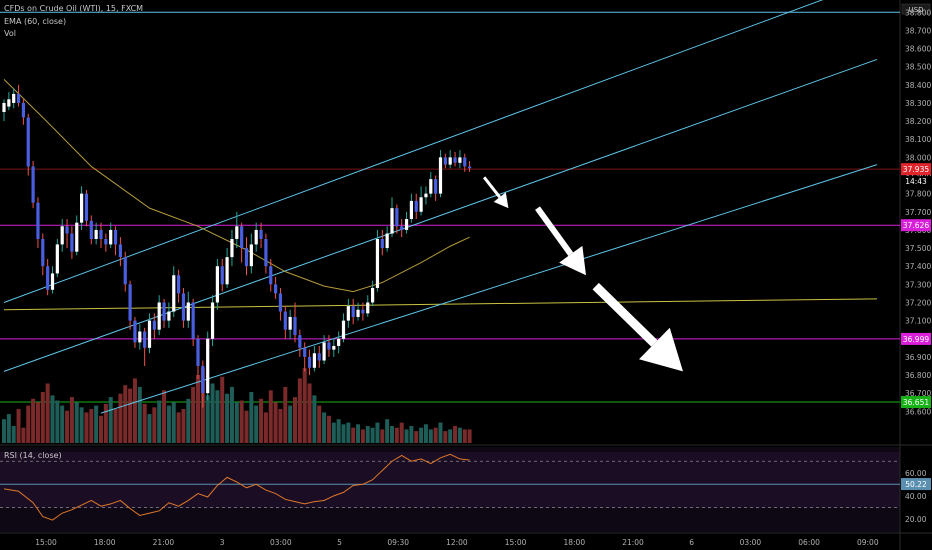  I want to click on time-tick: 3, so click(222, 542).